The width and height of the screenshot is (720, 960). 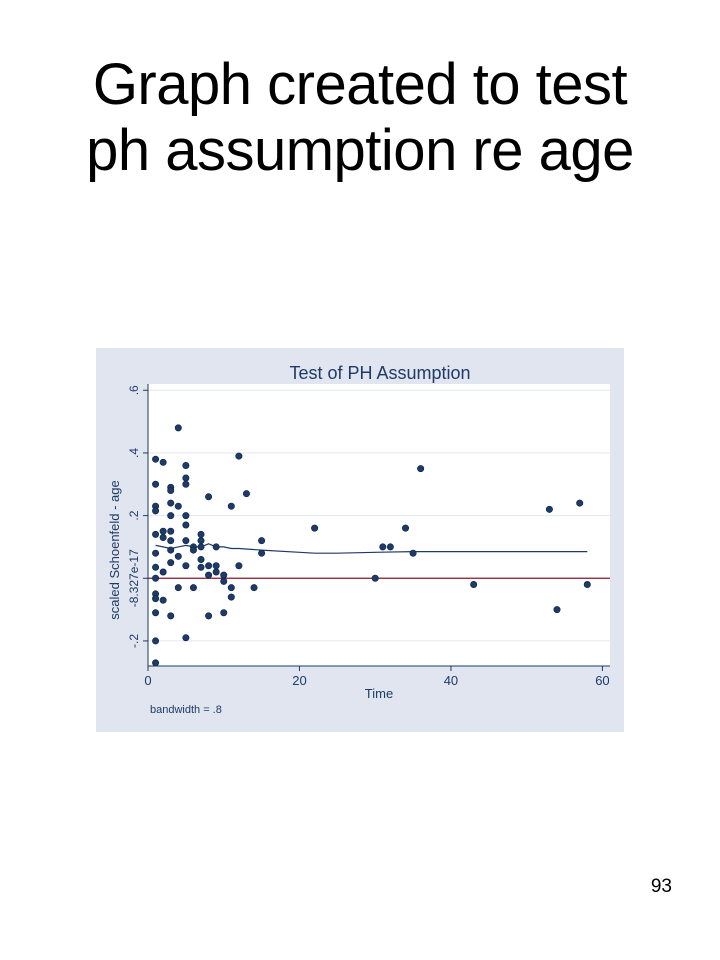 I want to click on bandwidth-note: bandwidth = .8, so click(x=186, y=710).